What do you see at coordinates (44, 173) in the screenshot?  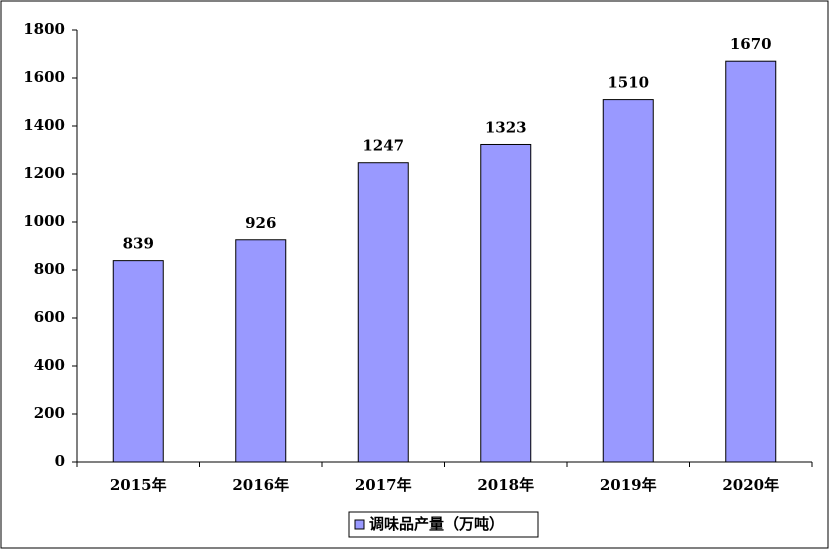 I see `y-tick-label: 1200` at bounding box center [44, 173].